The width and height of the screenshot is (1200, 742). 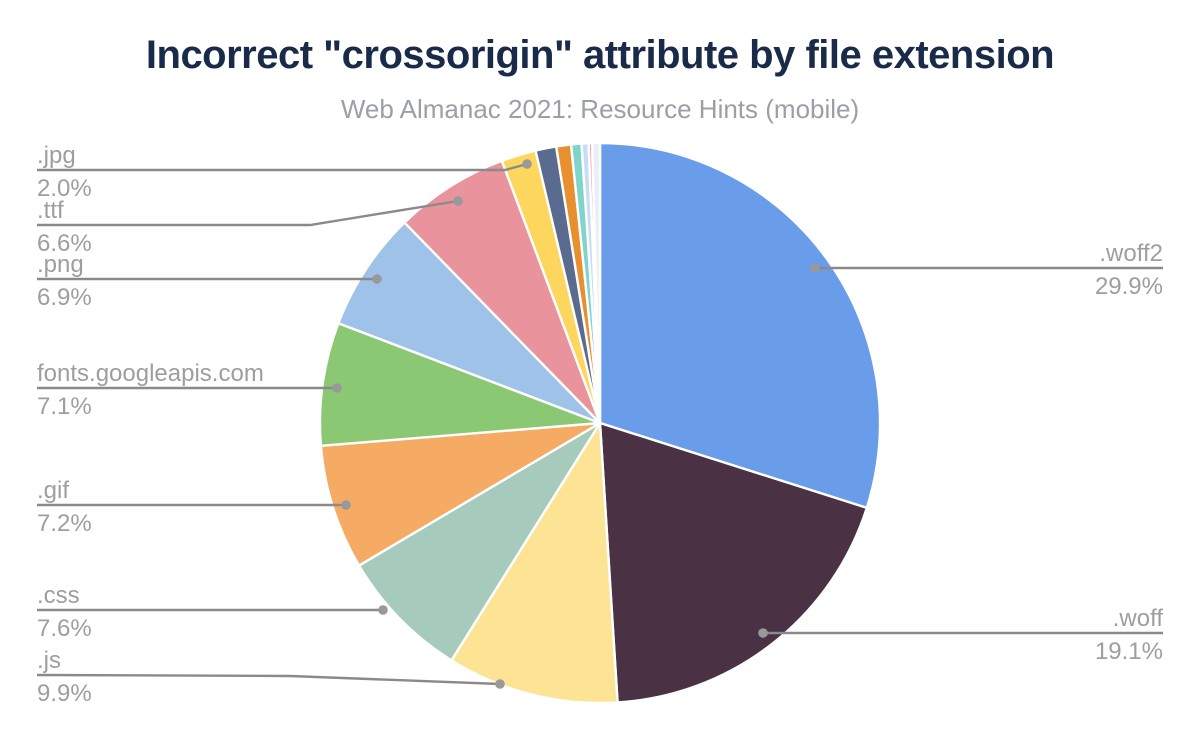 I want to click on slice-label-.woff2: .woff2, so click(x=1131, y=253).